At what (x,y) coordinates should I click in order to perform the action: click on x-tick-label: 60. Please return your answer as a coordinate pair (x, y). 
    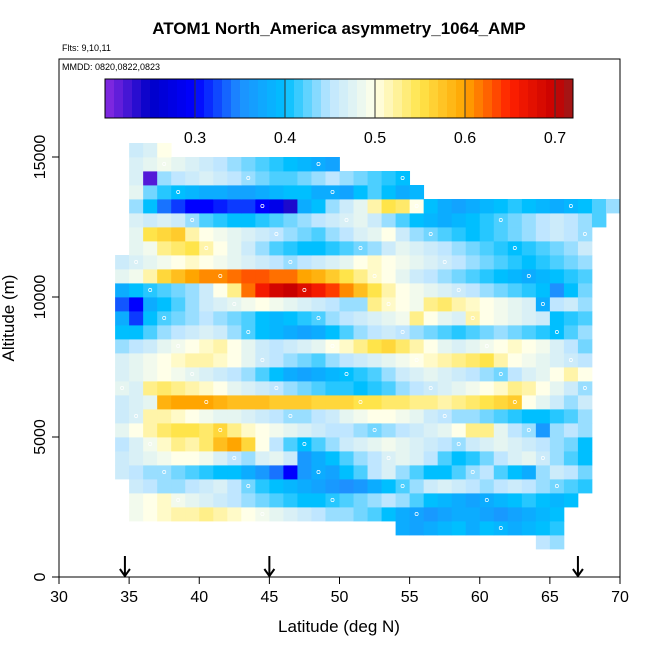
    Looking at the image, I should click on (480, 597).